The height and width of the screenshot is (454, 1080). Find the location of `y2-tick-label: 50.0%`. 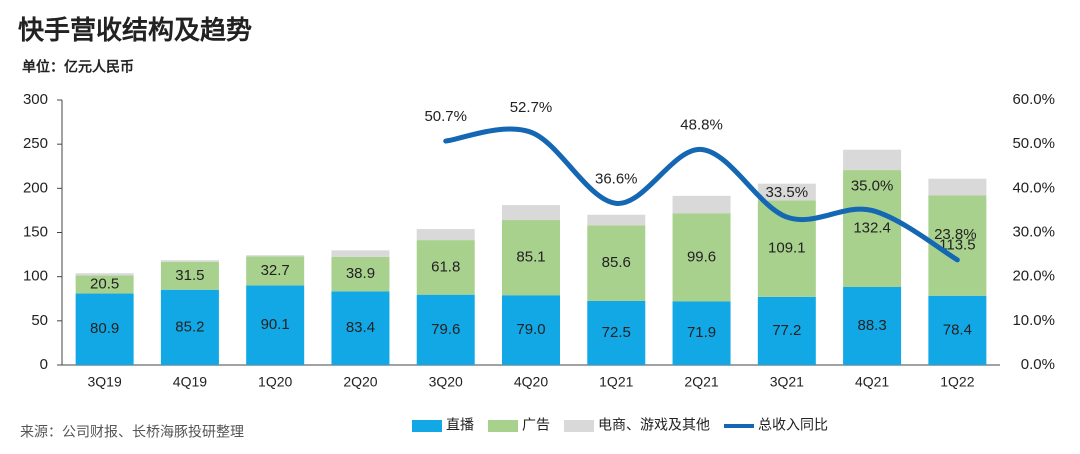

y2-tick-label: 50.0% is located at coordinates (1033, 143).